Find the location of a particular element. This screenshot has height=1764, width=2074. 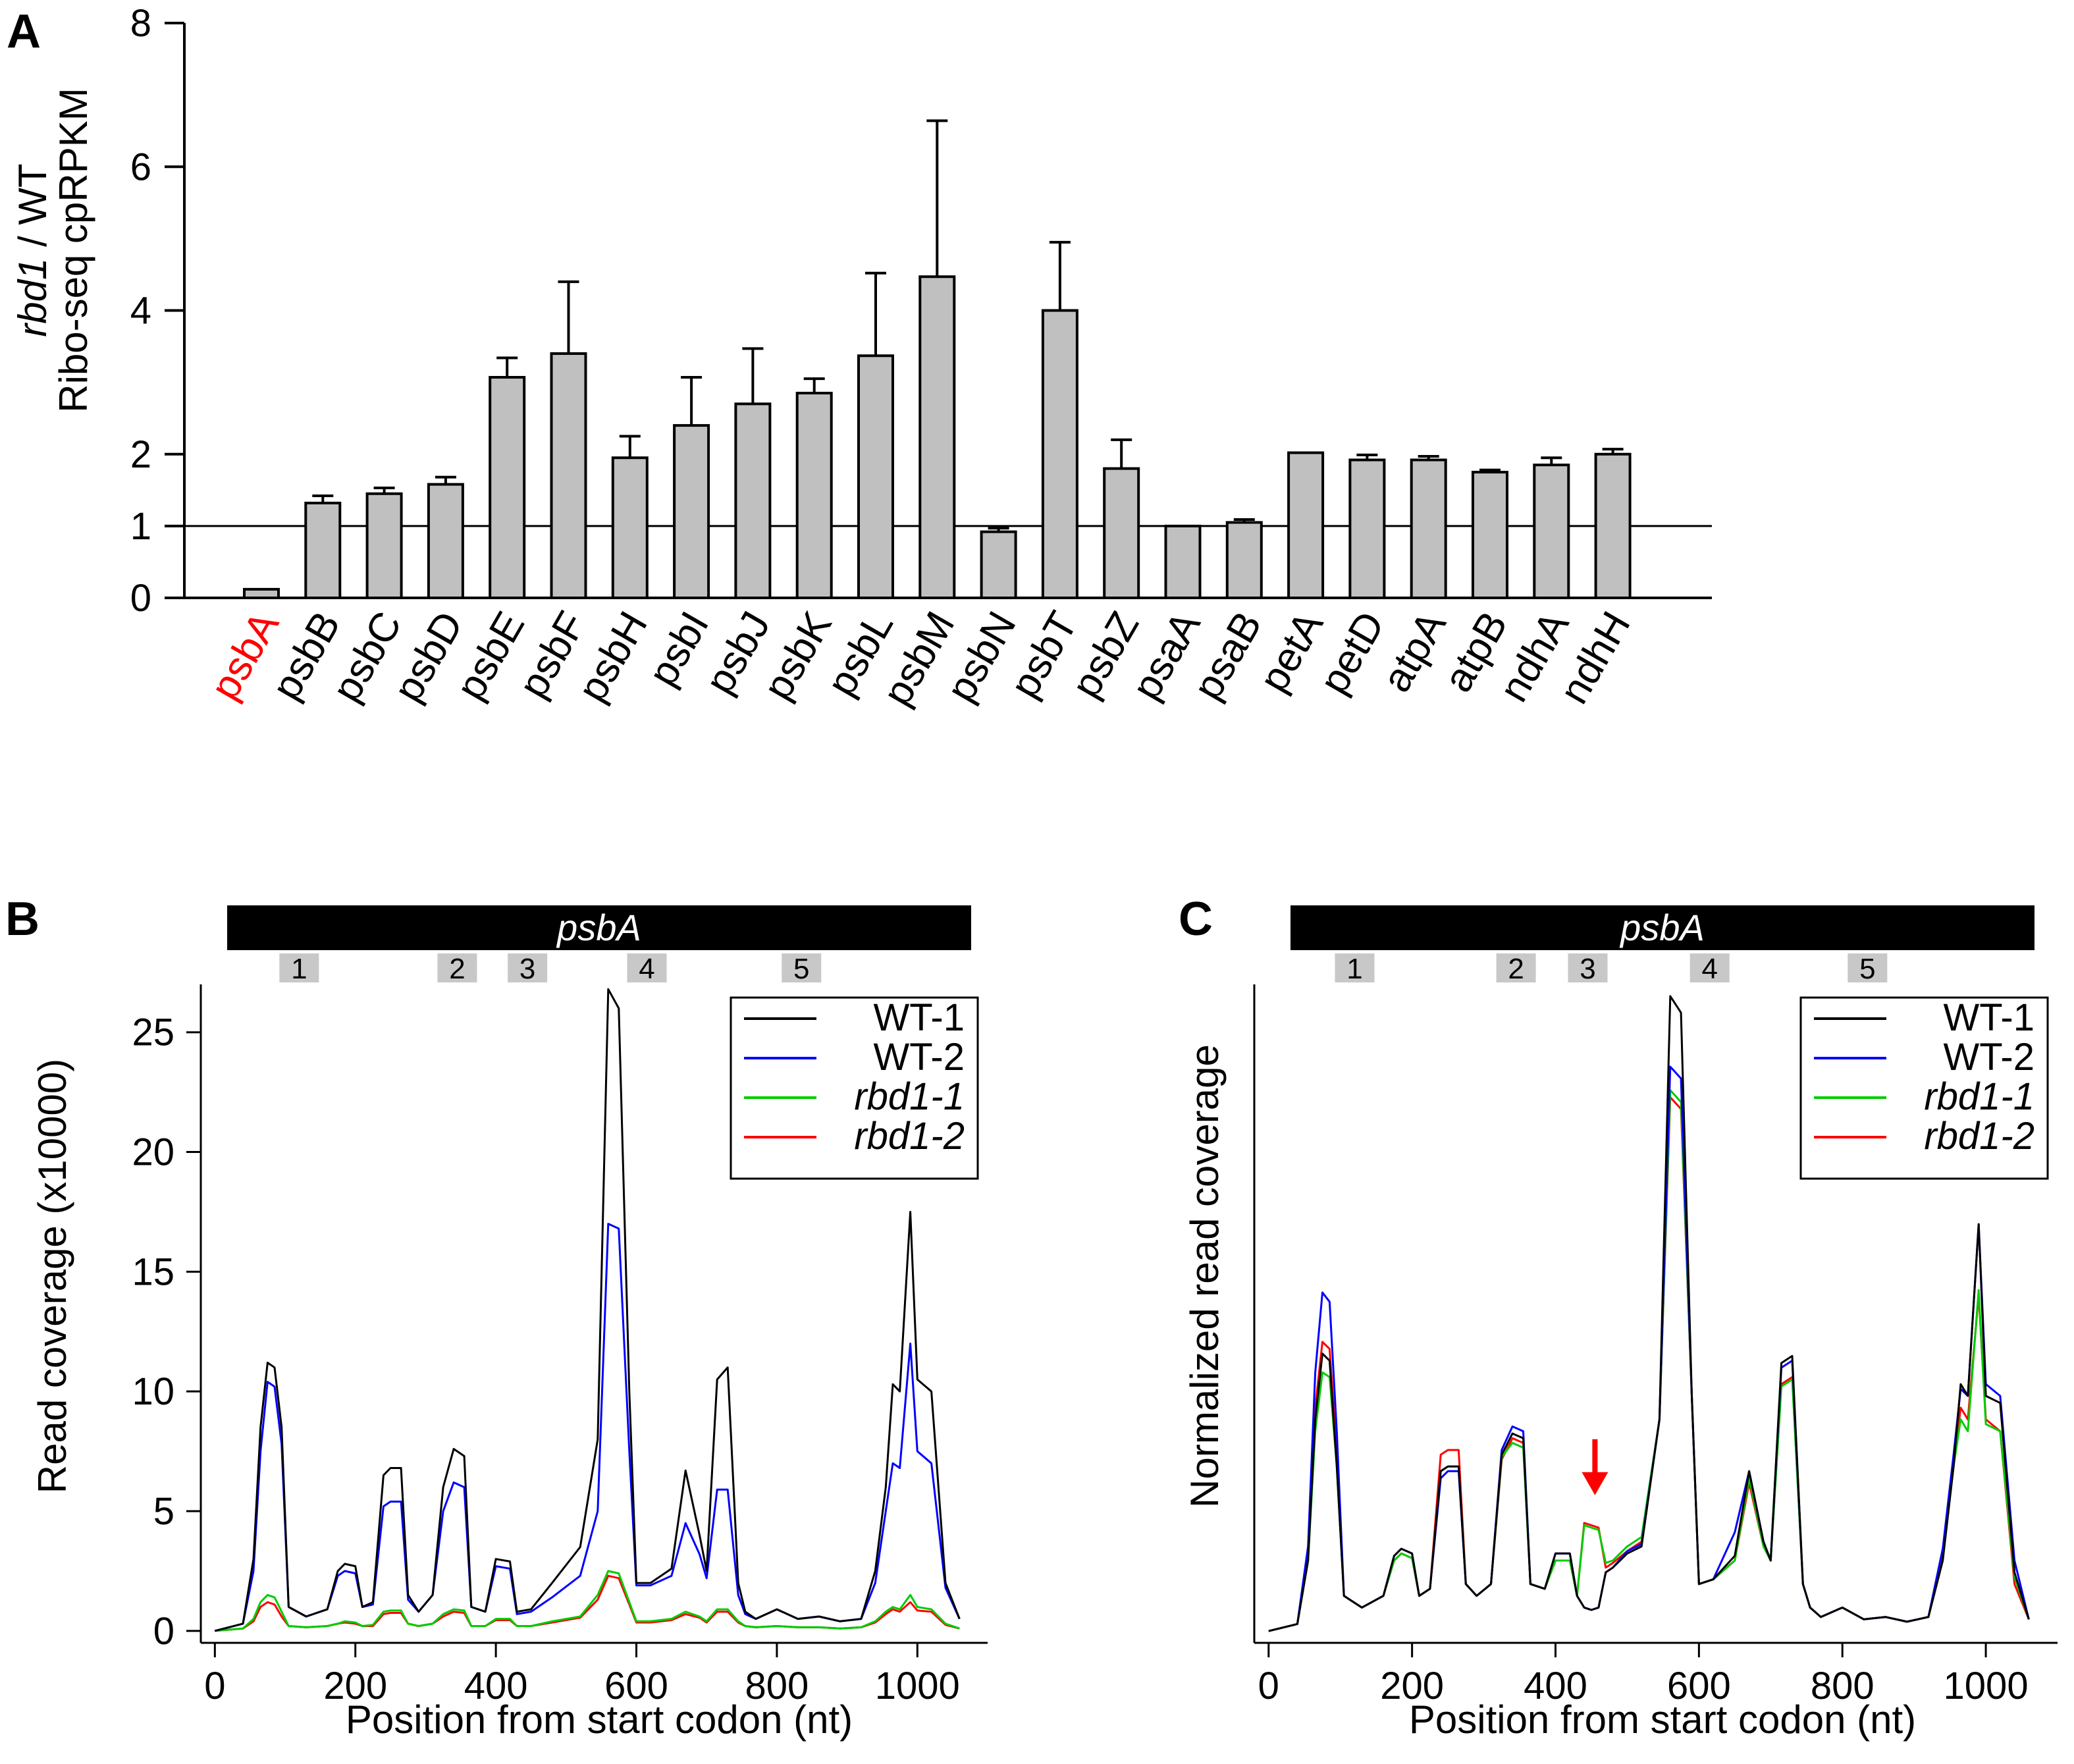

category-label: psbT is located at coordinates (1043, 655).